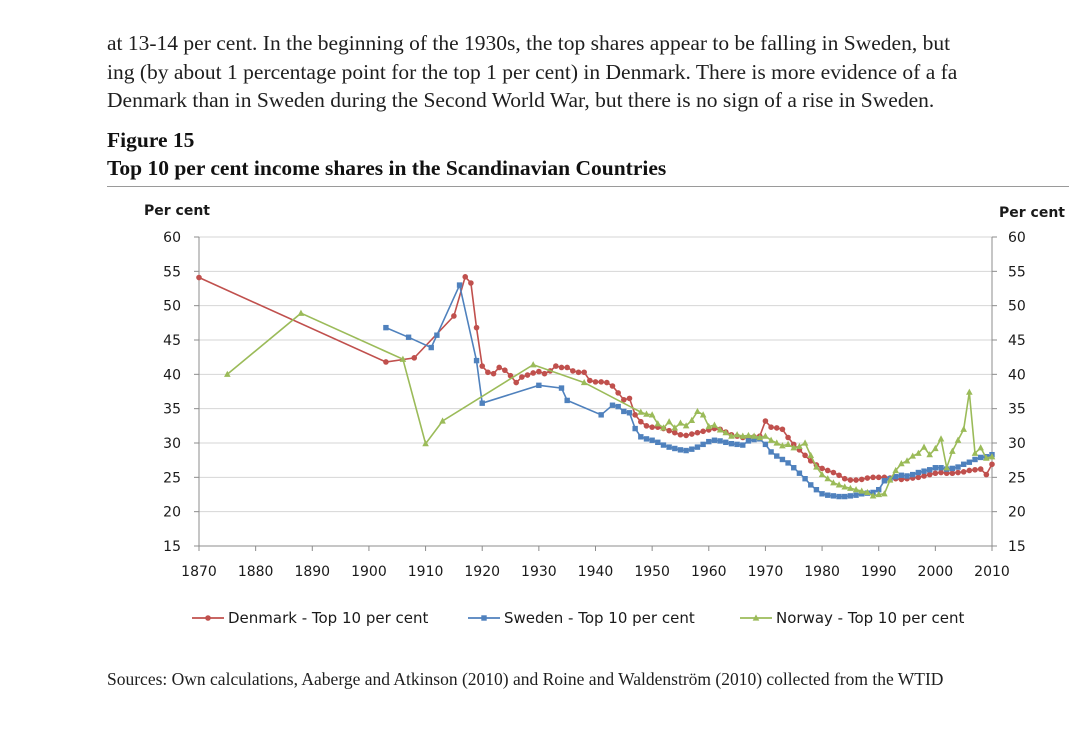  Describe the element at coordinates (697, 411) in the screenshot. I see `data-point-norway-1958` at that location.